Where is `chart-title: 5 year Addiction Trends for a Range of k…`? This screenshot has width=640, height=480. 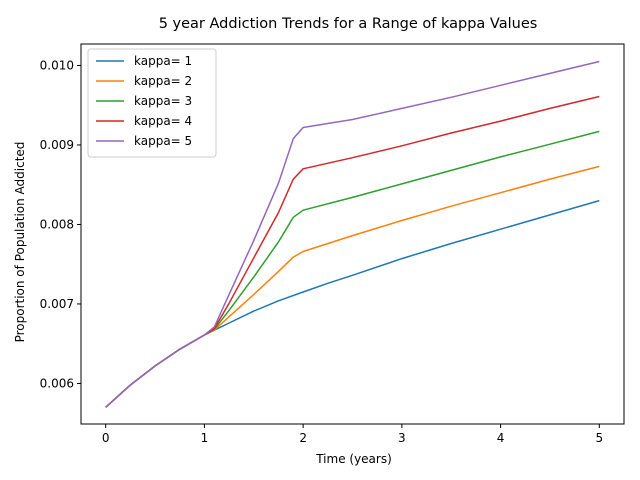 chart-title: 5 year Addiction Trends for a Range of k… is located at coordinates (348, 24).